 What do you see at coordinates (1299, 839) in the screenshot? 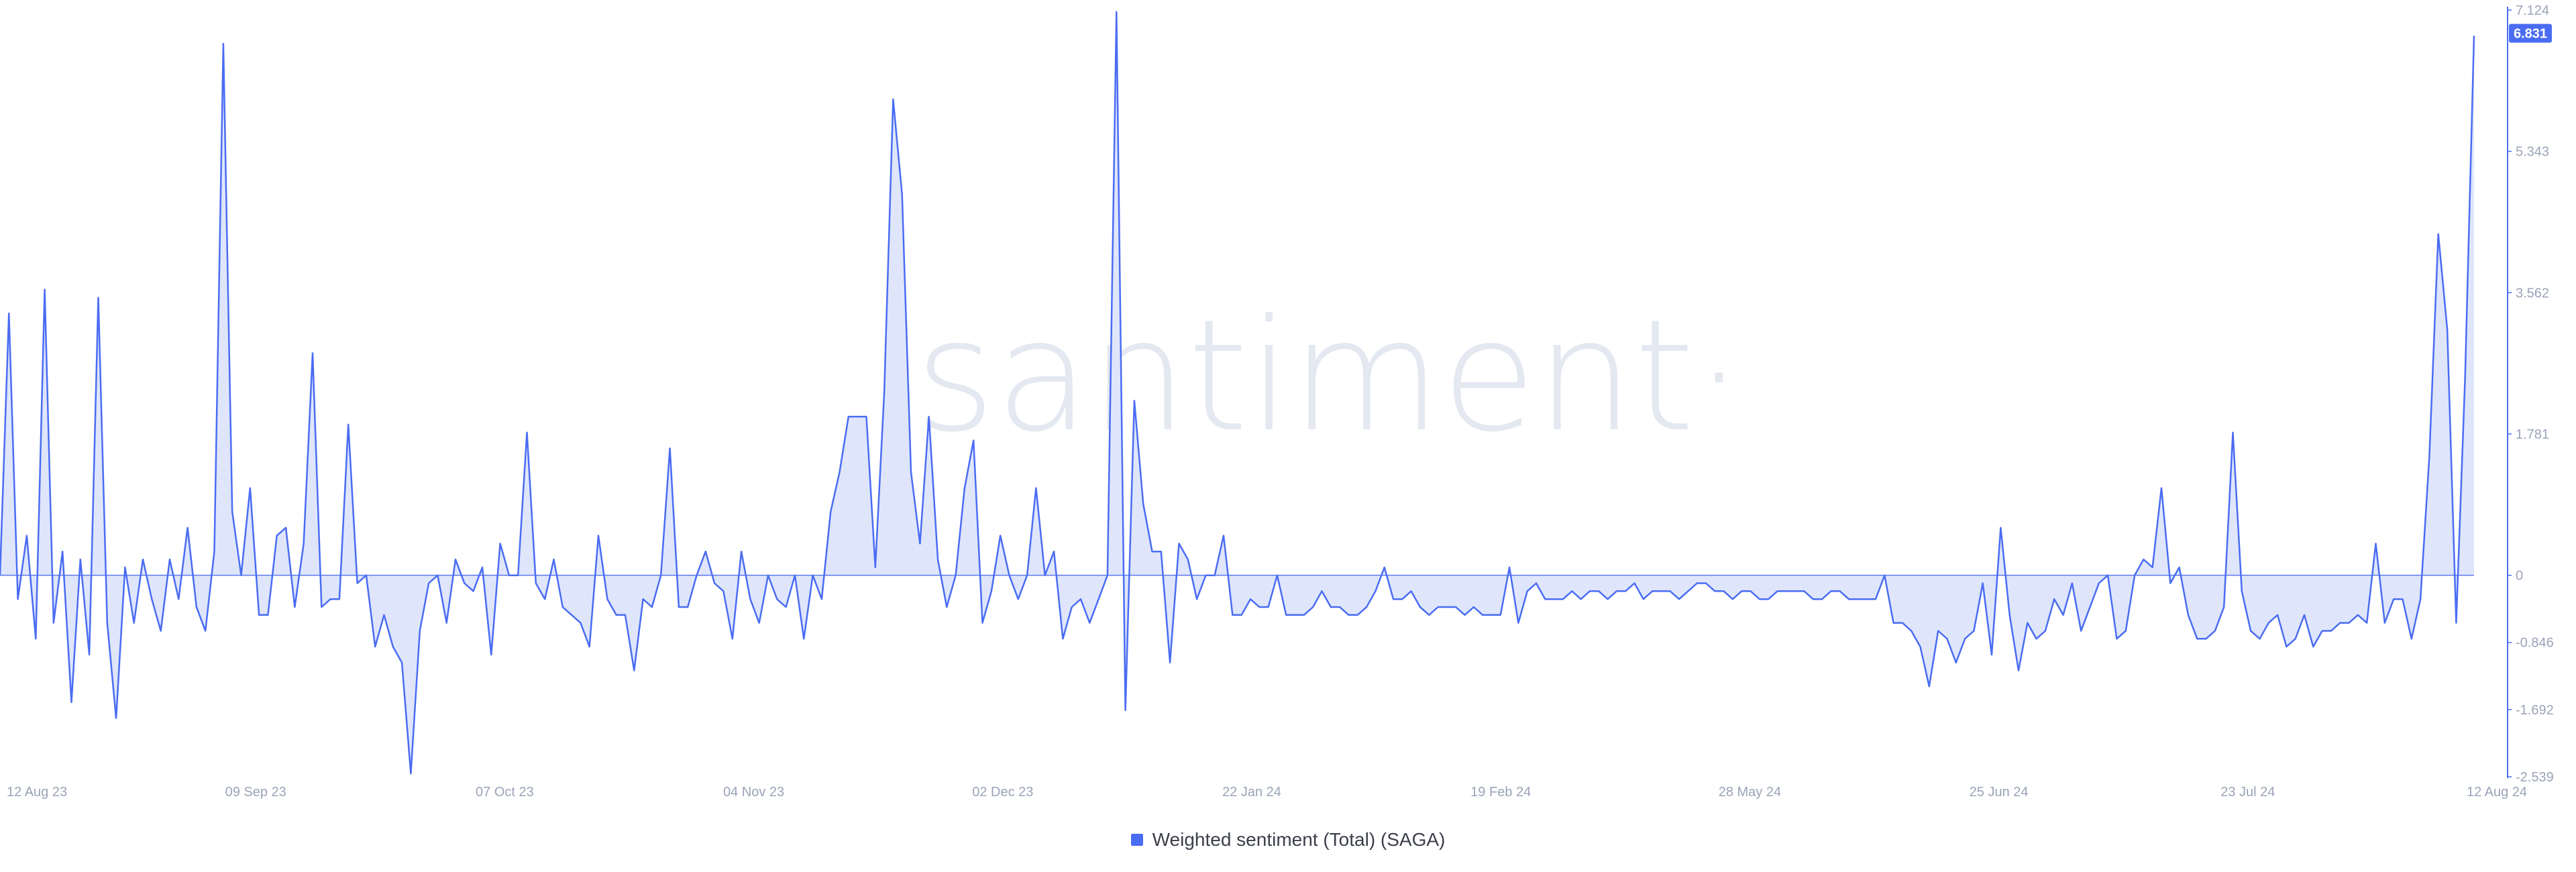
I see `legend-label: Weighted sentiment (Total) (SAGA)` at bounding box center [1299, 839].